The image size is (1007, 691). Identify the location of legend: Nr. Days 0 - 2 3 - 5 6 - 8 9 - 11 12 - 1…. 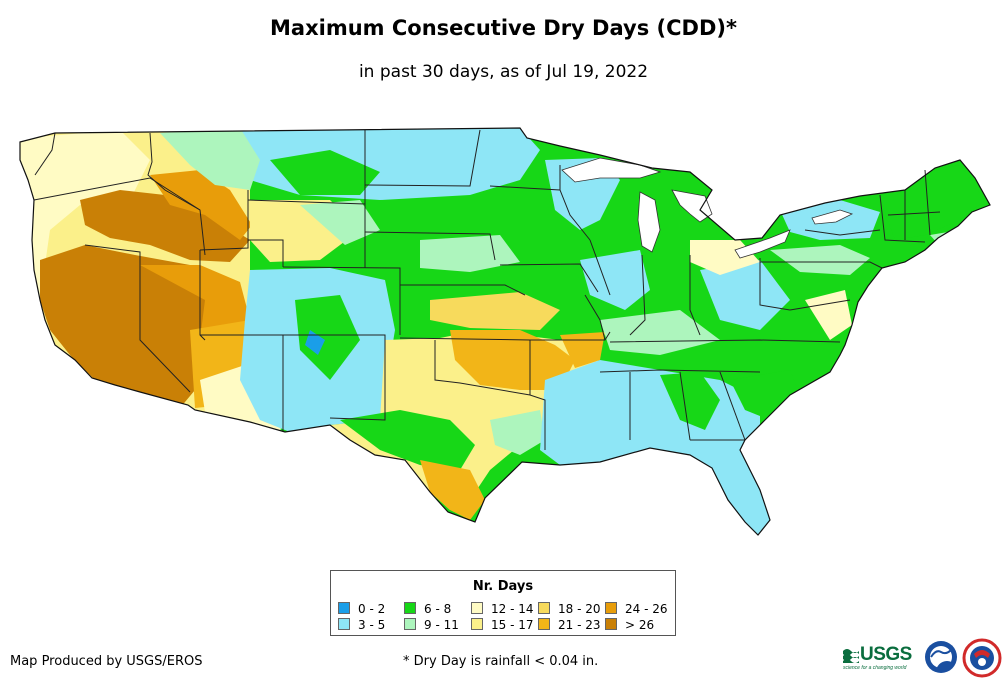
(503, 603).